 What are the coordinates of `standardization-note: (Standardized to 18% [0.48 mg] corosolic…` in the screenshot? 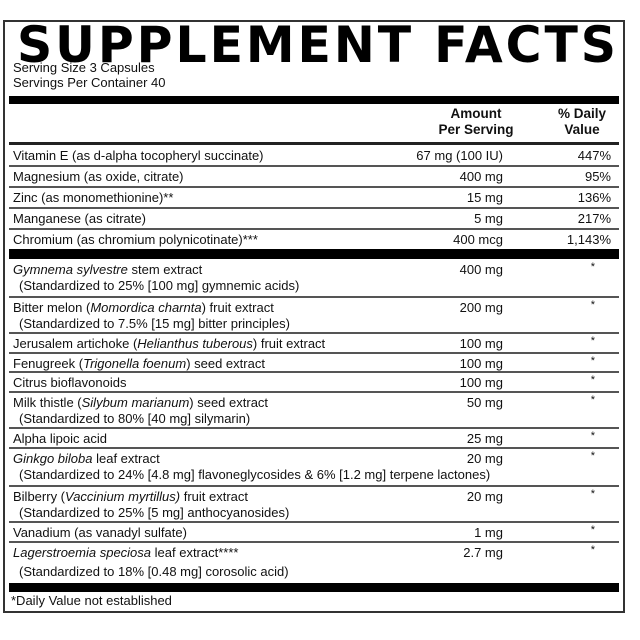 It's located at (154, 571).